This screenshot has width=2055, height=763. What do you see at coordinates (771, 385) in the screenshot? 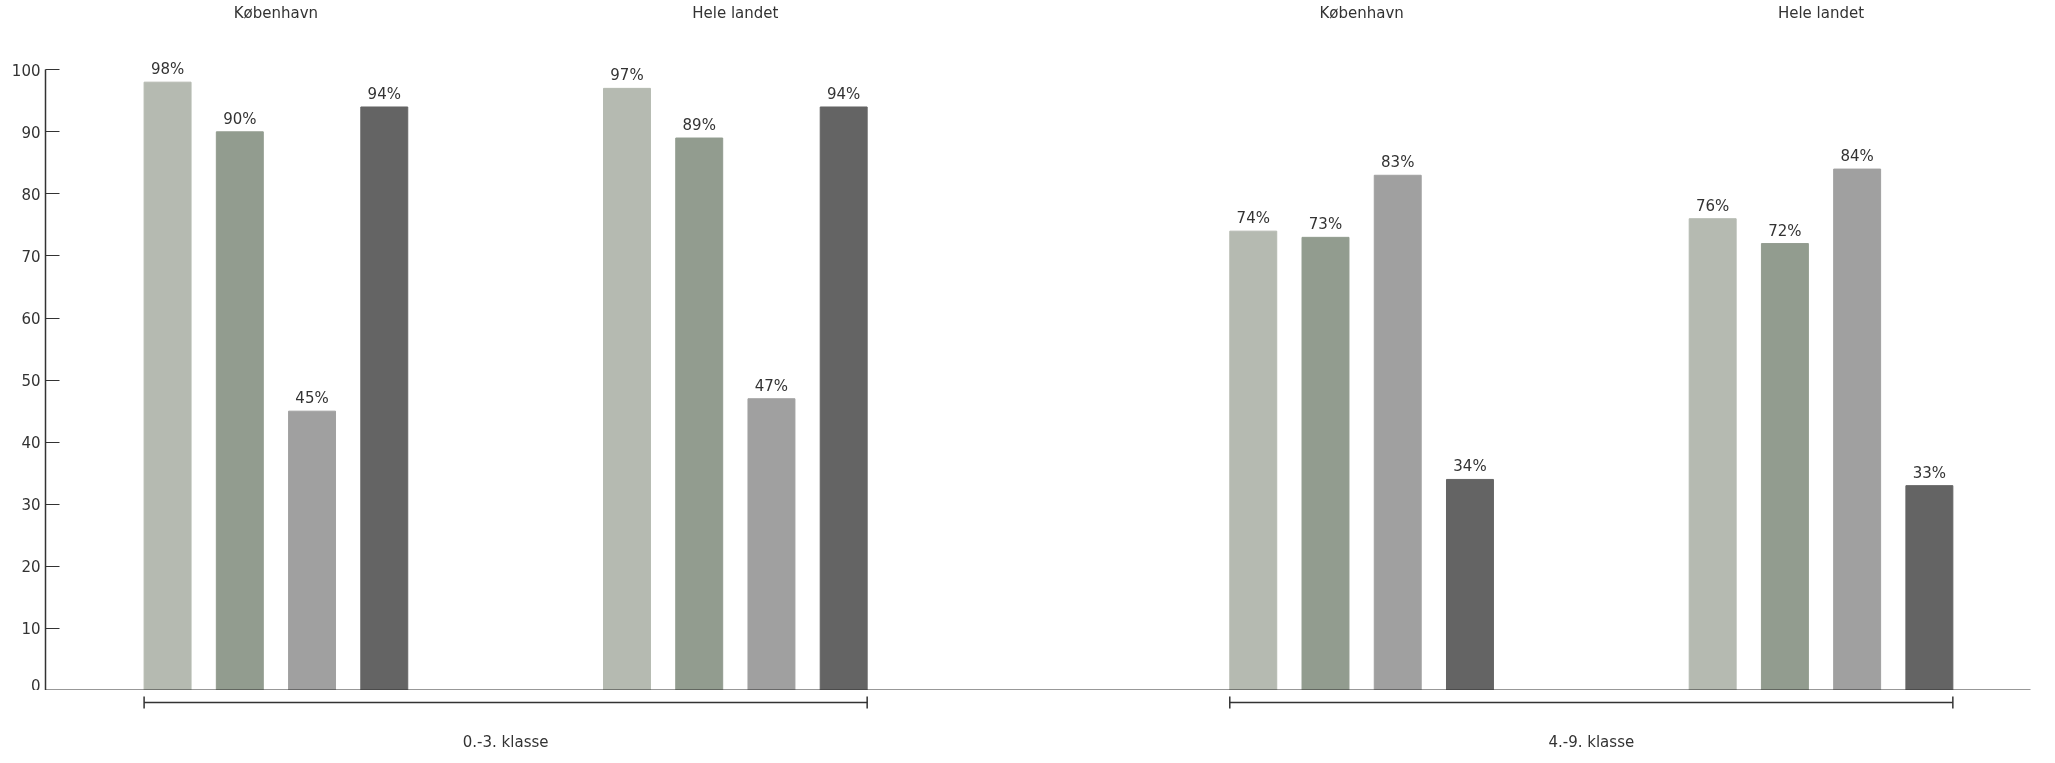
I see `data-label: 47%` at bounding box center [771, 385].